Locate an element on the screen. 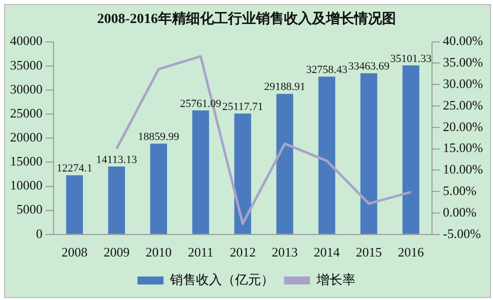 This screenshot has height=300, width=493. y-tick-label: 20000 is located at coordinates (26, 137).